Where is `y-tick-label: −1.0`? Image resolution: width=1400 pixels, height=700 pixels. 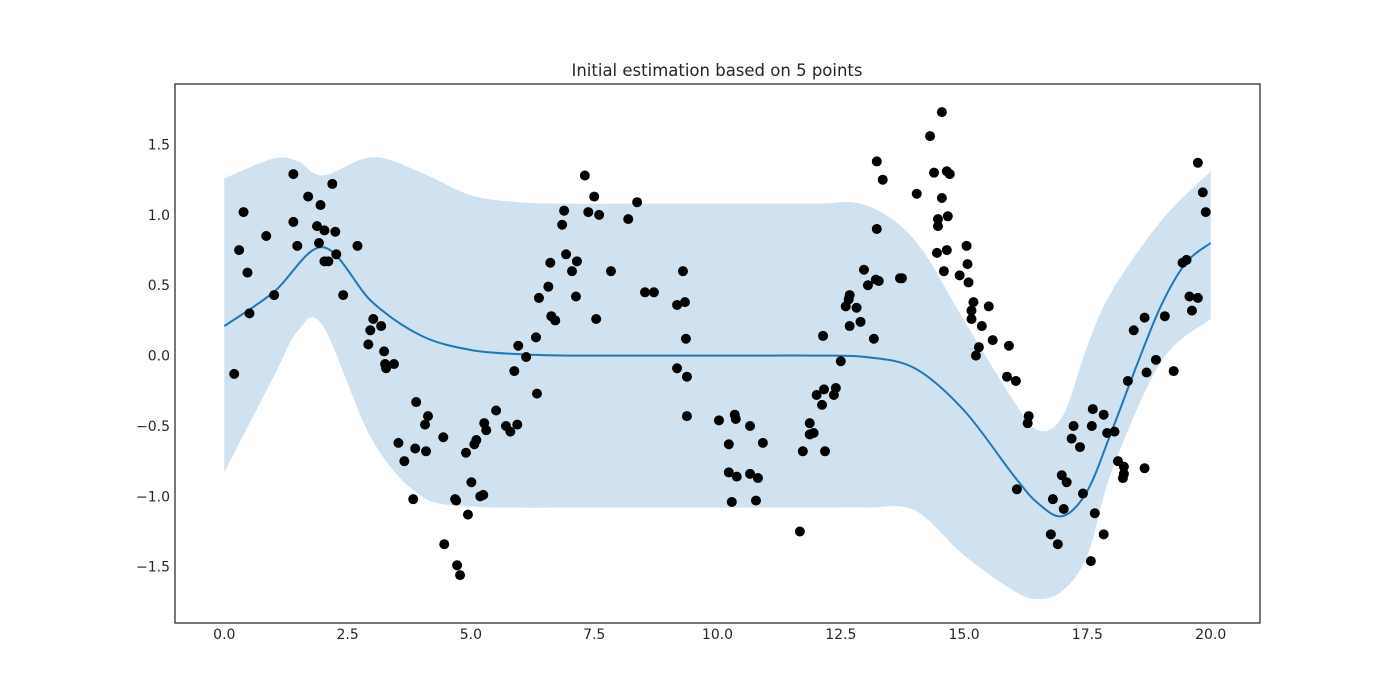
y-tick-label: −1.0 is located at coordinates (153, 497).